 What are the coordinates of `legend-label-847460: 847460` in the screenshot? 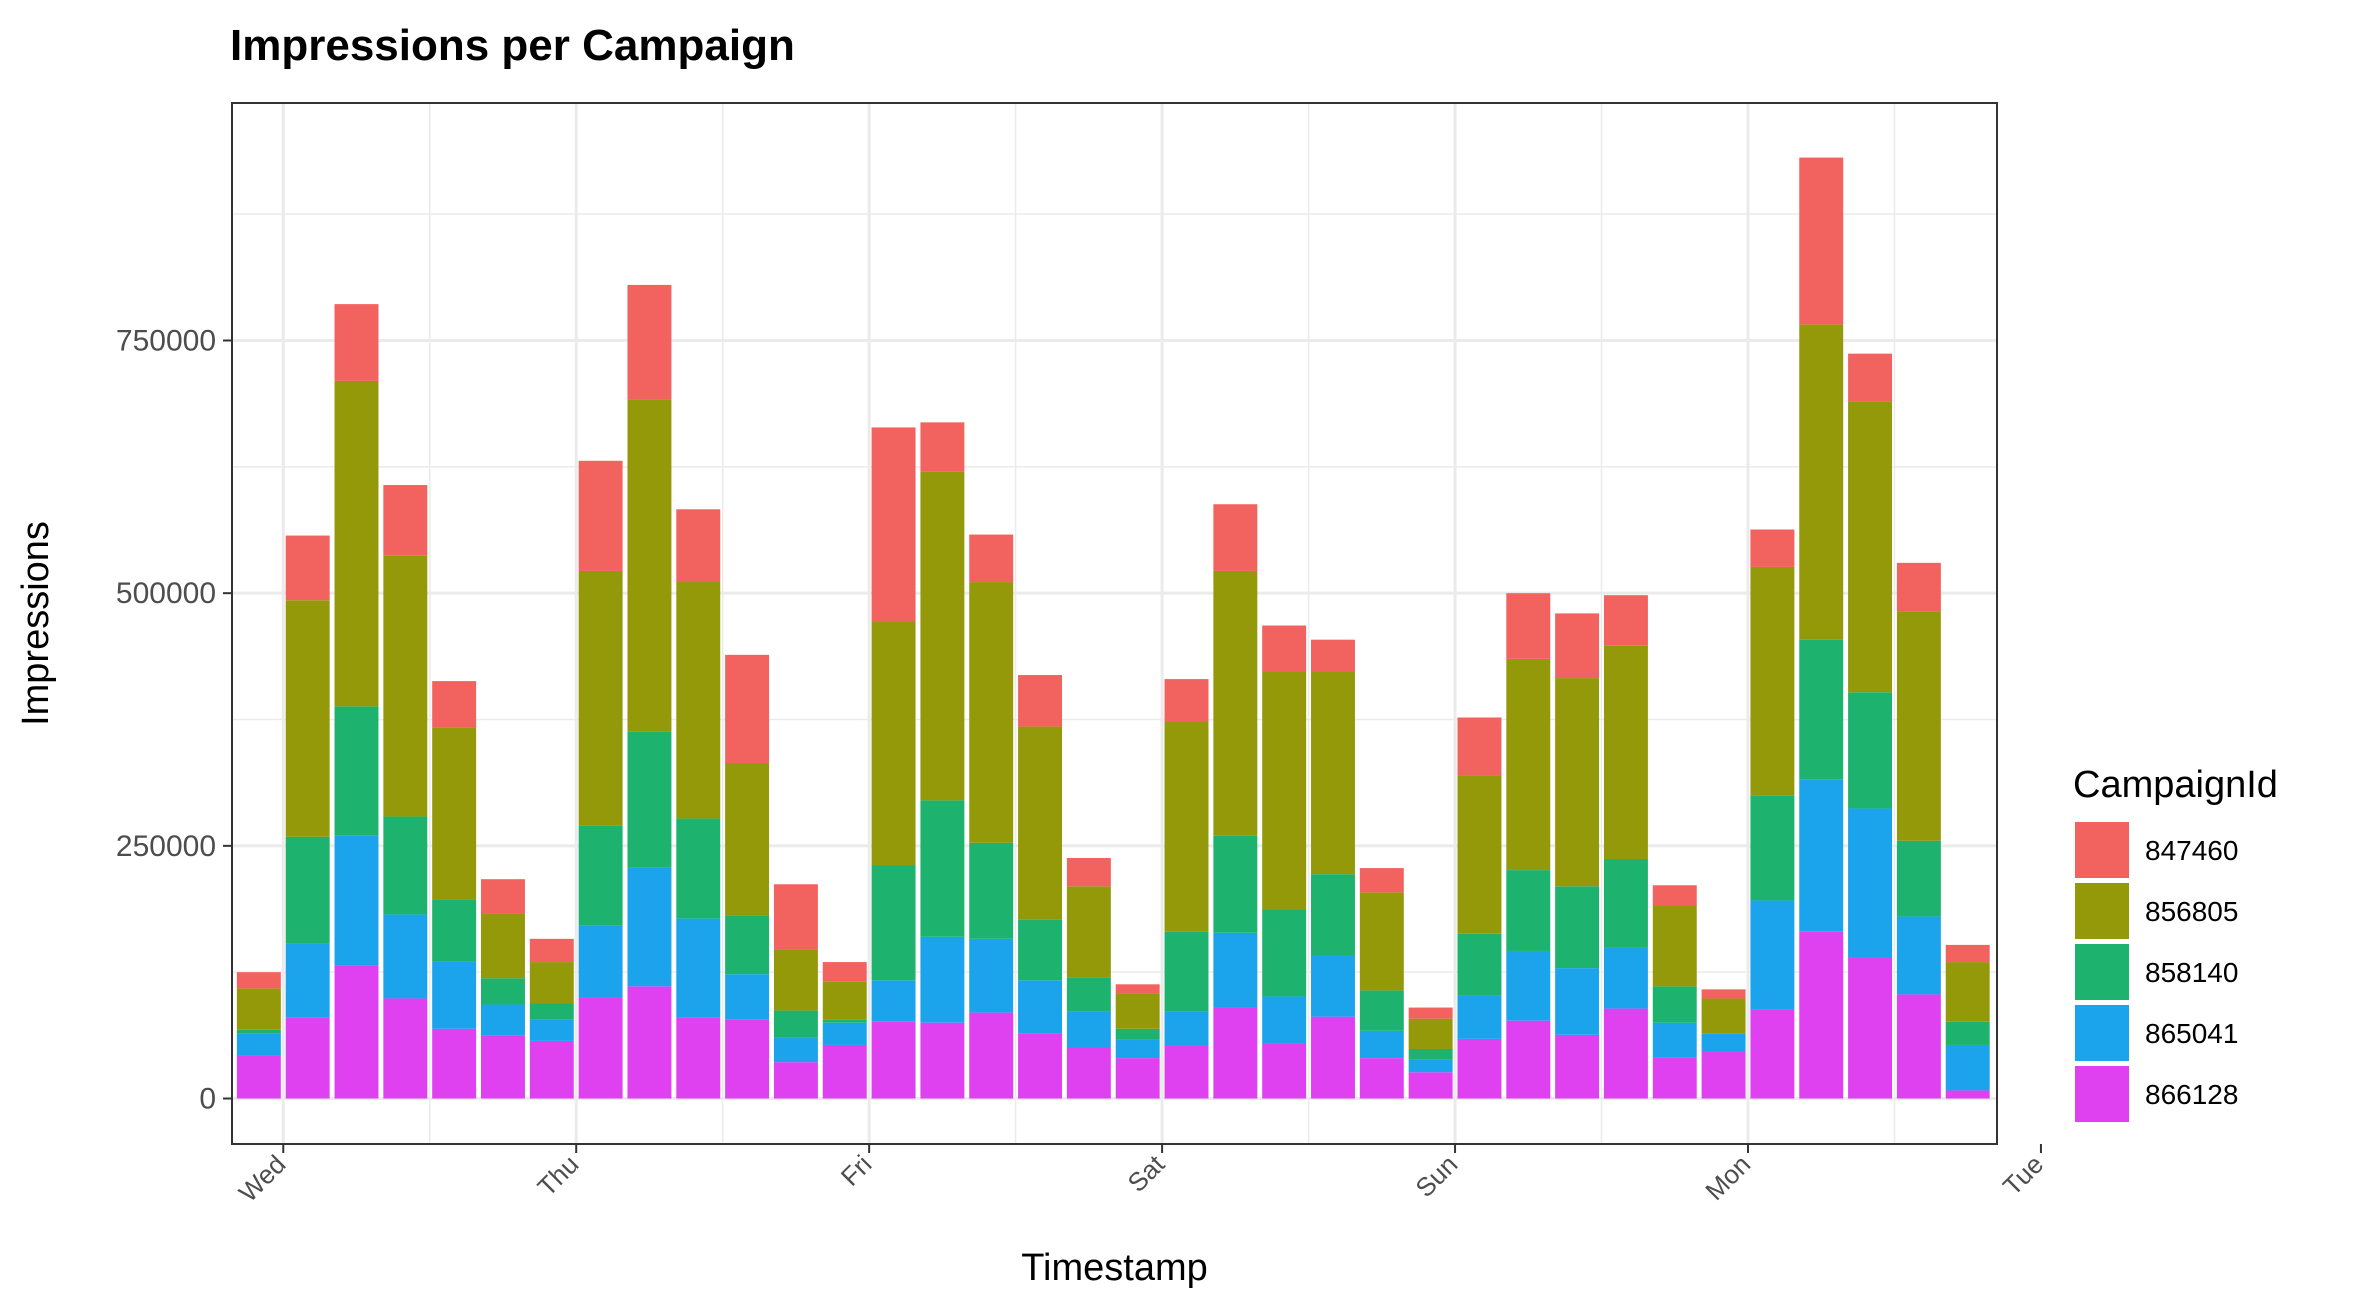 It's located at (2191, 850).